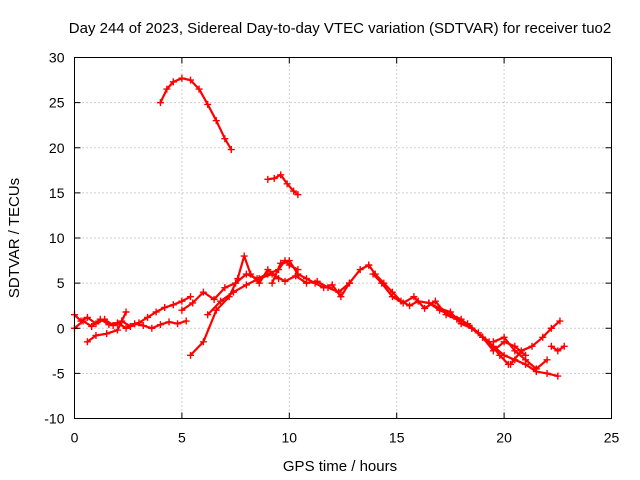 This screenshot has height=480, width=640. Describe the element at coordinates (57, 238) in the screenshot. I see `y-tick-label: 10` at that location.